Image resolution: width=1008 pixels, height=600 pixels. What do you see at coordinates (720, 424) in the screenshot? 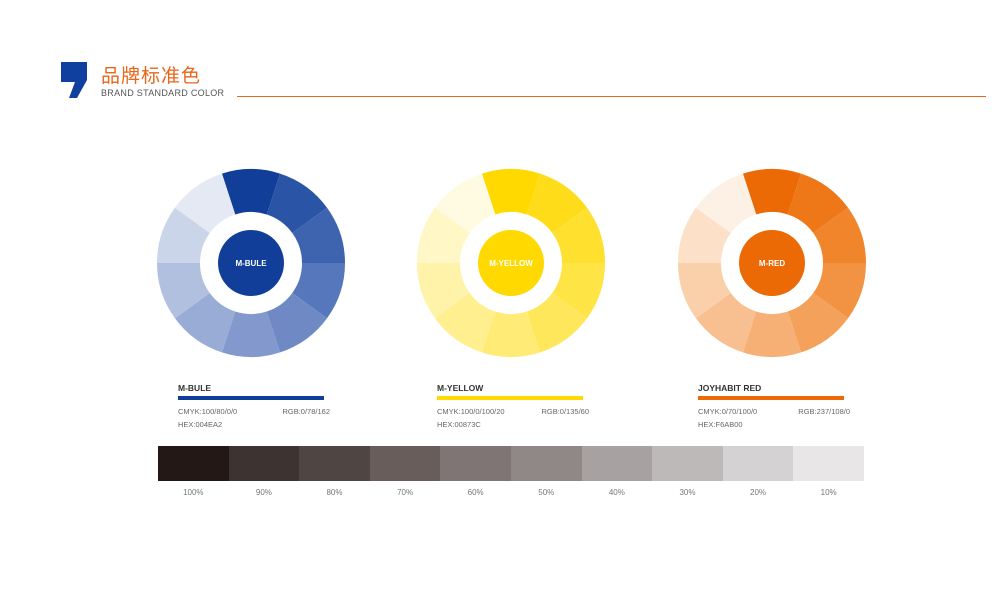
I see `hex-value: HEX:F6AB00` at bounding box center [720, 424].